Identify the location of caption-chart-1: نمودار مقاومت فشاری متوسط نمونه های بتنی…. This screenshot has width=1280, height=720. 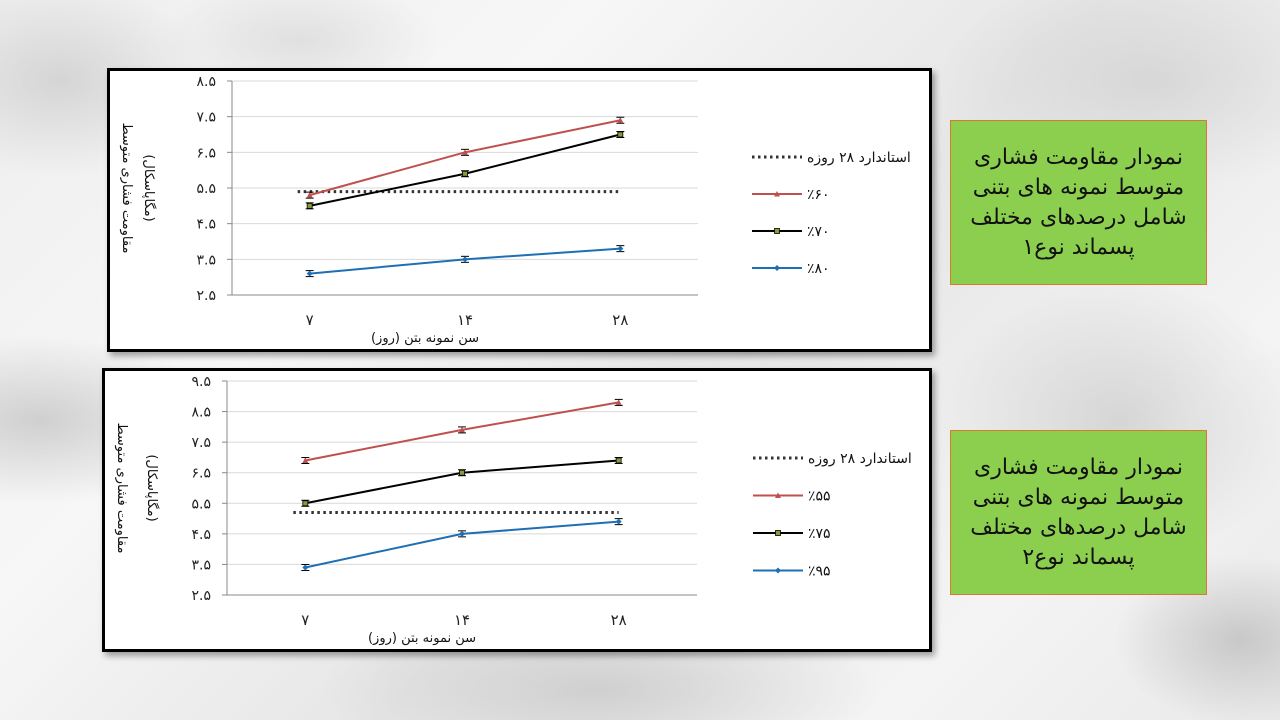
(1078, 202).